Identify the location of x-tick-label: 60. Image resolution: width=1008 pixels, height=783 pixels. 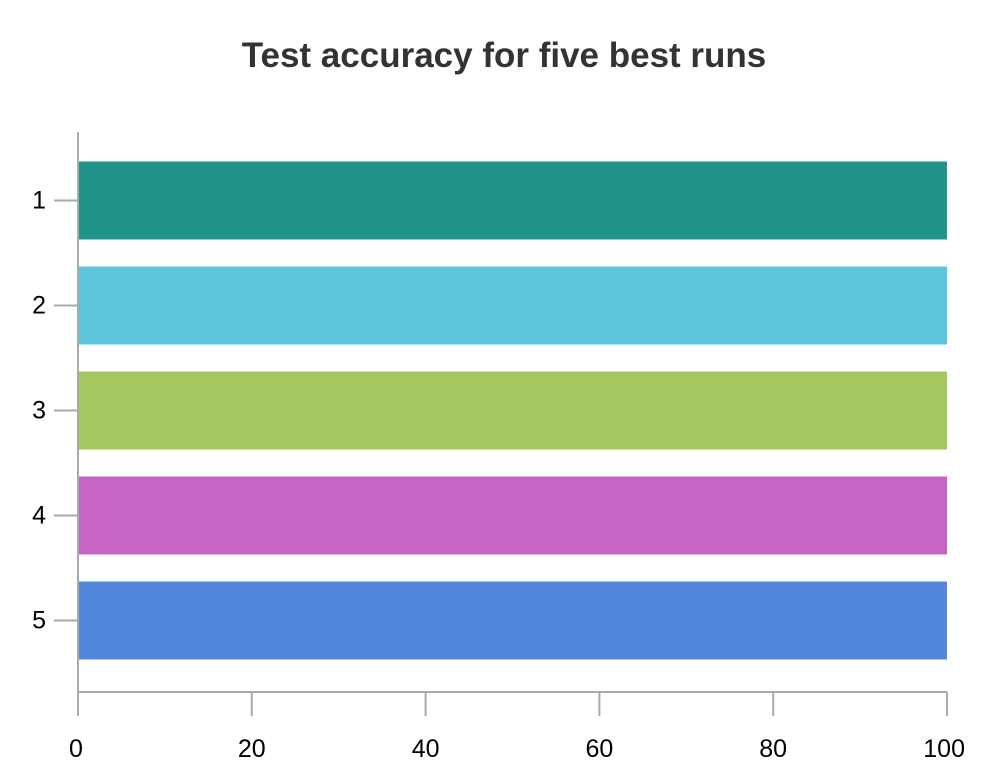
(599, 749).